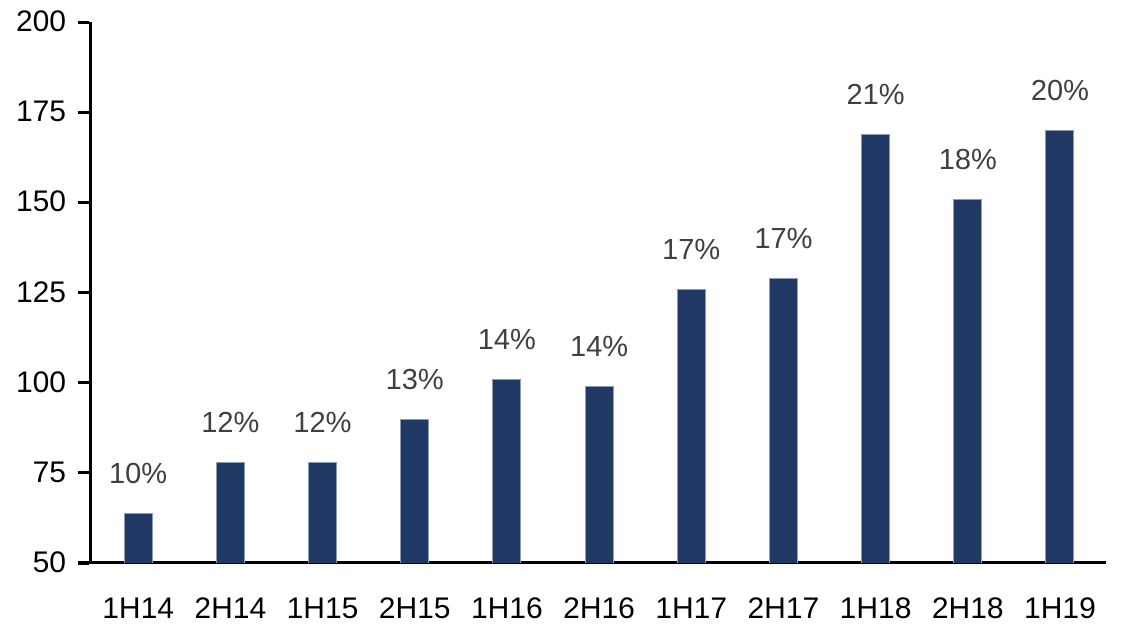 Image resolution: width=1129 pixels, height=641 pixels. What do you see at coordinates (875, 94) in the screenshot?
I see `bar-value-label: 21%` at bounding box center [875, 94].